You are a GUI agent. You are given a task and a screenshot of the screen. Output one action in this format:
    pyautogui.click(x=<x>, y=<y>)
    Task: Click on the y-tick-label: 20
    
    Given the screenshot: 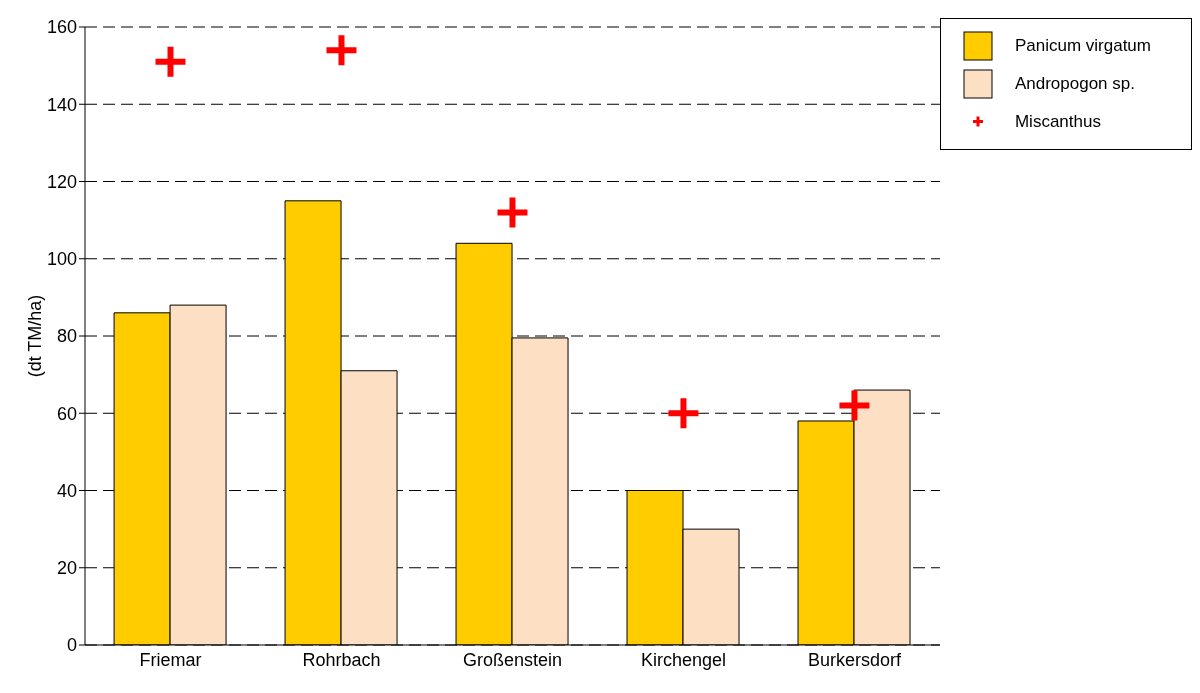 What is the action you would take?
    pyautogui.click(x=66, y=568)
    